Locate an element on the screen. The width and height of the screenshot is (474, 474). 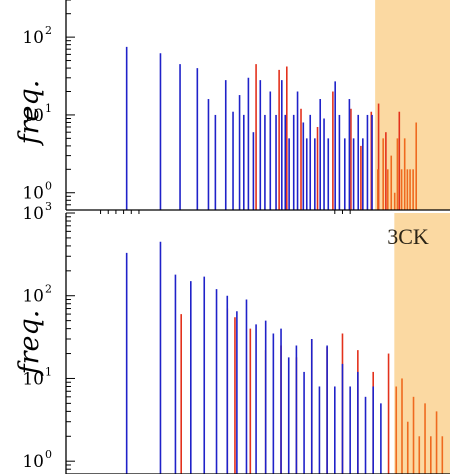
region-annotation: 3CK is located at coordinates (408, 236).